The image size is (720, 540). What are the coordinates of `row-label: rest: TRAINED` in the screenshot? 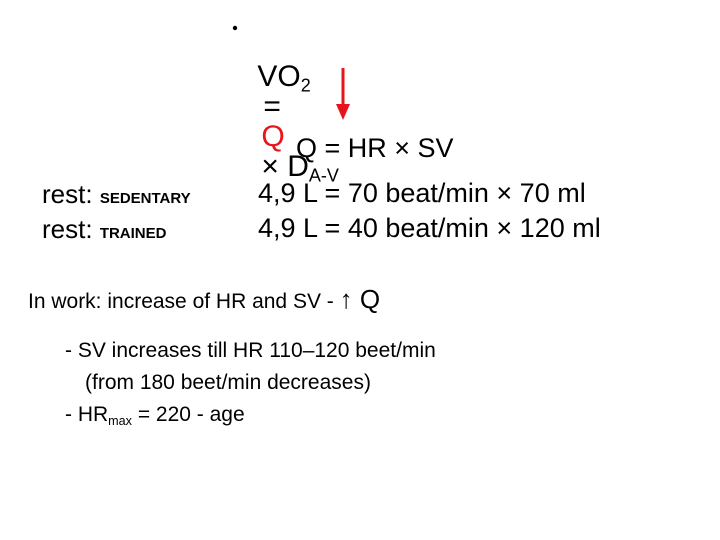 It's located at (104, 229).